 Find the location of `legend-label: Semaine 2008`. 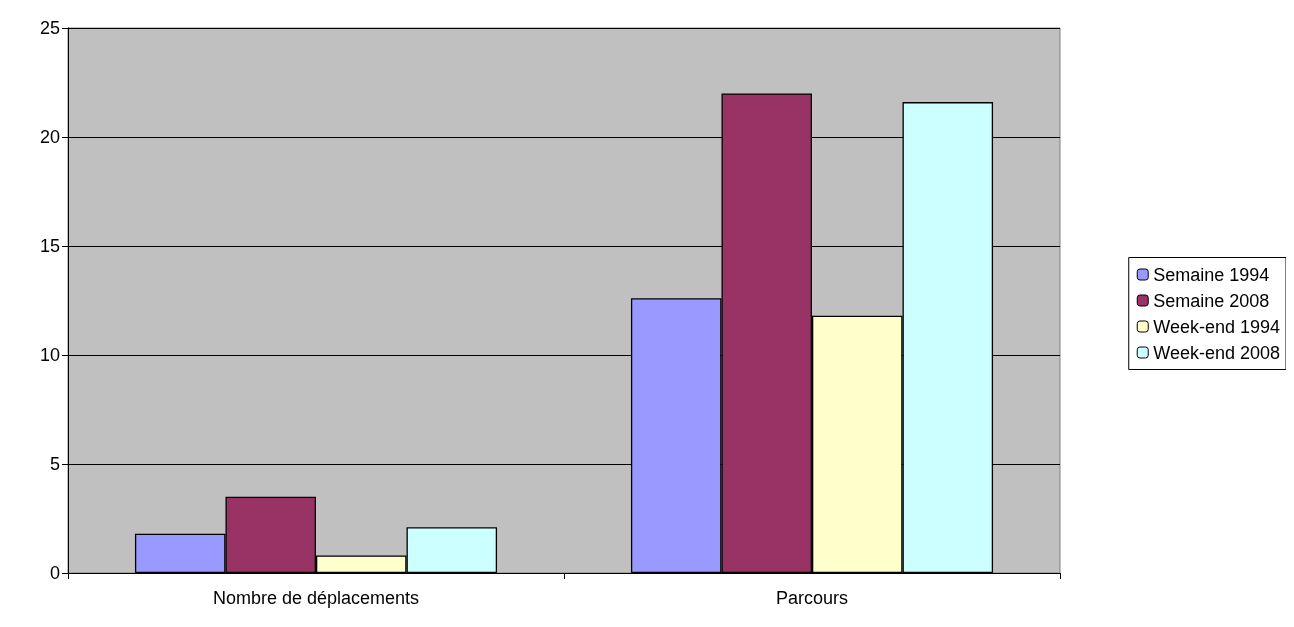

legend-label: Semaine 2008 is located at coordinates (1211, 300).